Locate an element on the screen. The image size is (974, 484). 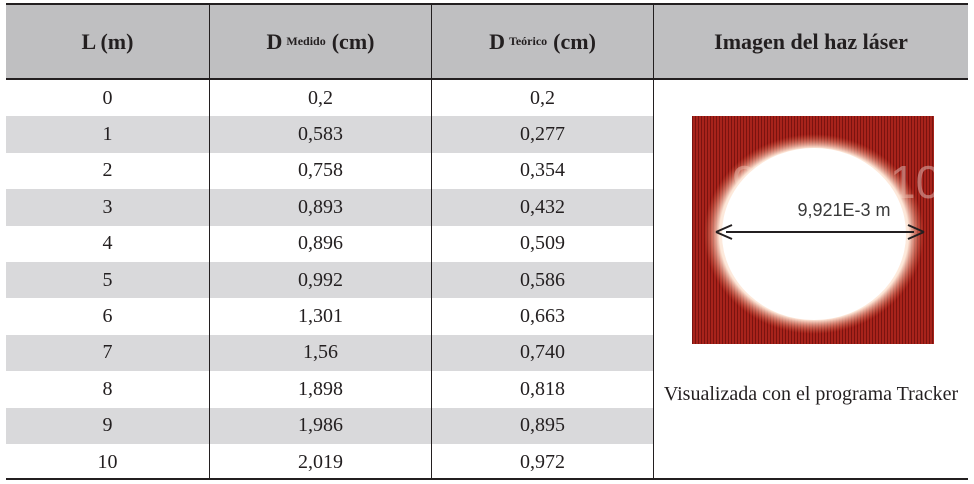
table-row: 7 1,56 0,740 is located at coordinates (329, 353).